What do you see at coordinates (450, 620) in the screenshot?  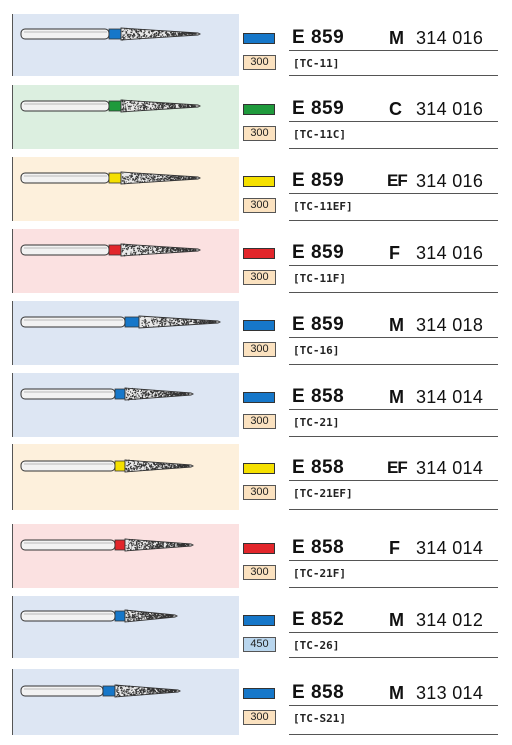 I see `reference-number: 314 012` at bounding box center [450, 620].